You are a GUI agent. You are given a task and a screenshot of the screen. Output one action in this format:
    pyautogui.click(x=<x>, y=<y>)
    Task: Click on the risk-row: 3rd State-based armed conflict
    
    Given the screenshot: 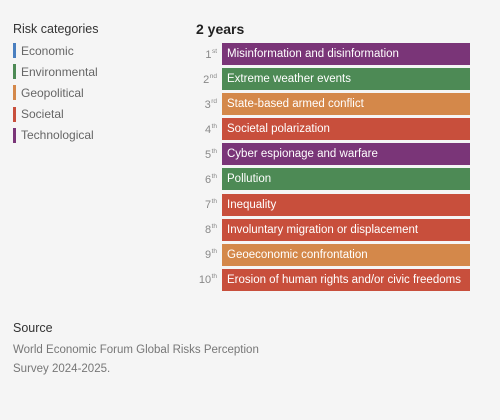 What is the action you would take?
    pyautogui.click(x=335, y=104)
    